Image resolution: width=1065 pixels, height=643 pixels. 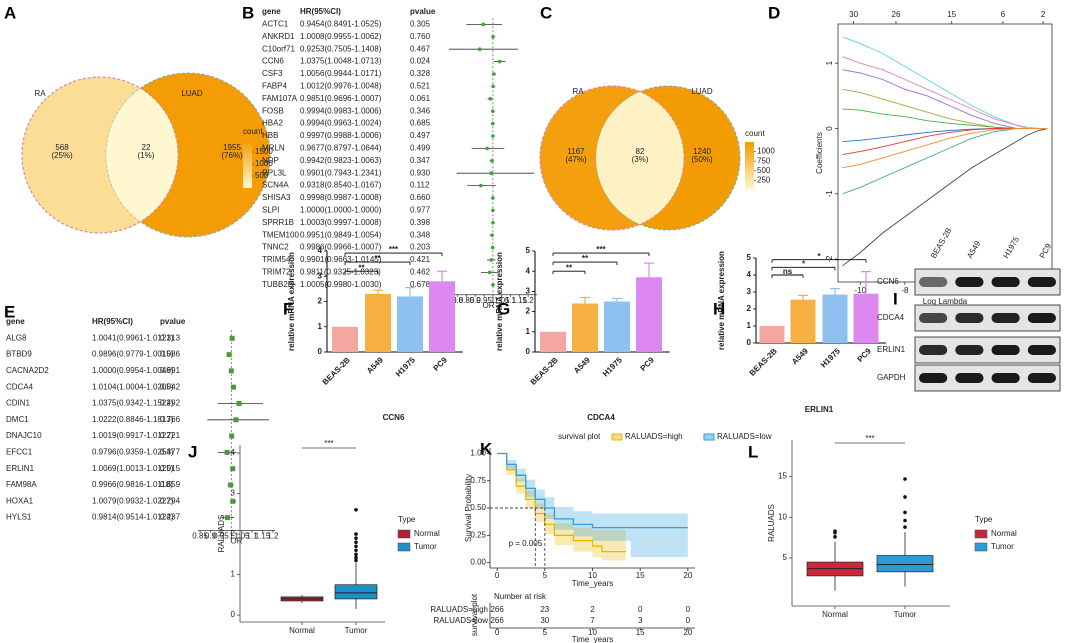 I want to click on confidence-band, so click(x=561, y=507).